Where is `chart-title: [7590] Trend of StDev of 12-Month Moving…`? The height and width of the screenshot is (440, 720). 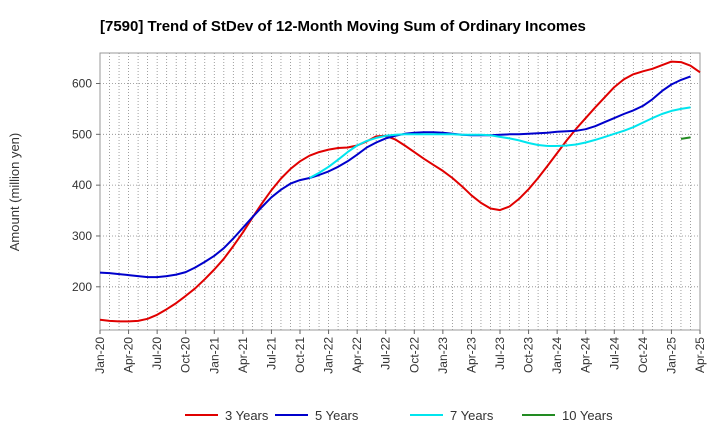 chart-title: [7590] Trend of StDev of 12-Month Moving… is located at coordinates (343, 26).